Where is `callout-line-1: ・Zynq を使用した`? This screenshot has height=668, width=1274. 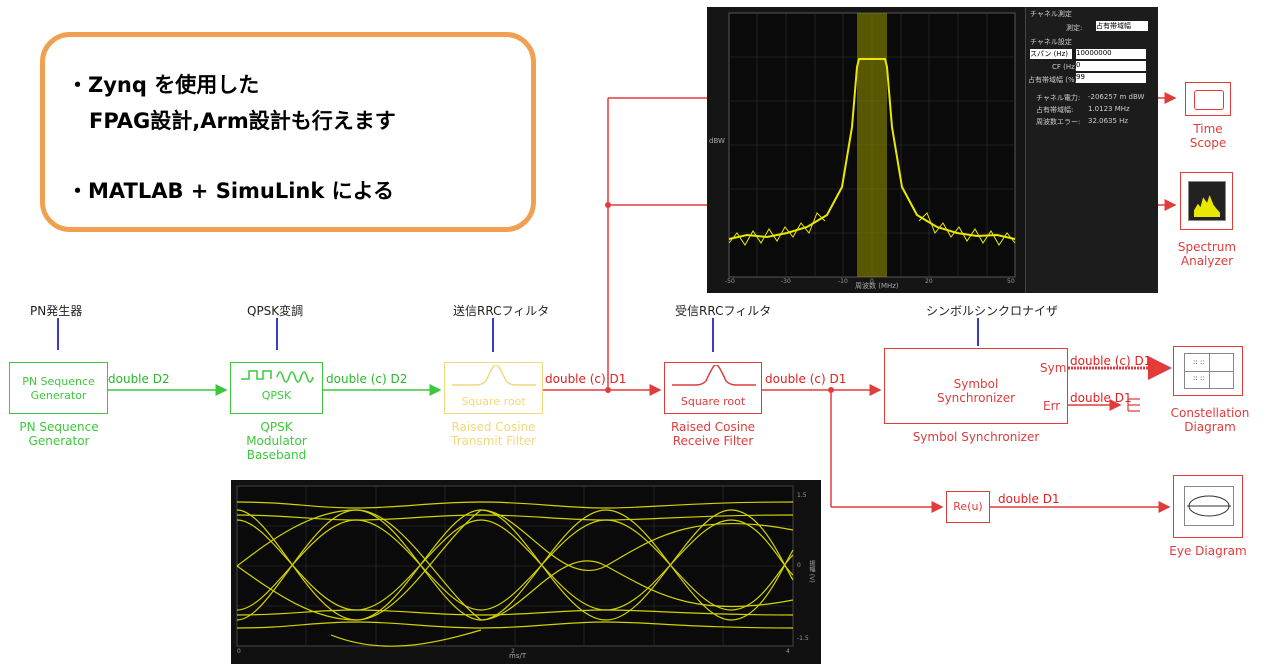 callout-line-1: ・Zynq を使用した is located at coordinates (163, 85).